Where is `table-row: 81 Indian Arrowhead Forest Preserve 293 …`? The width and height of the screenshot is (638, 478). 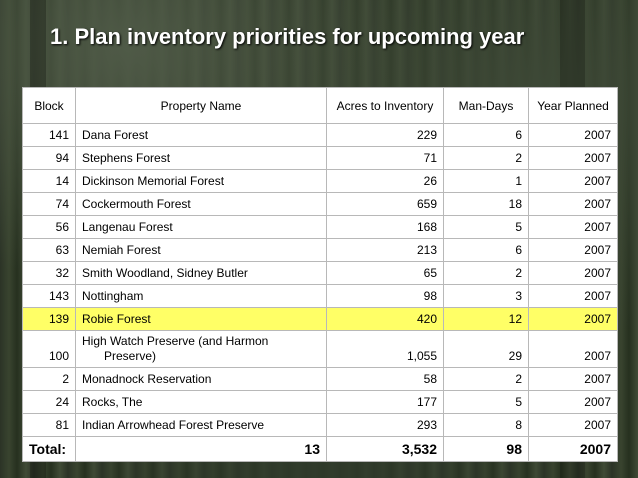
table-row: 81 Indian Arrowhead Forest Preserve 293 … is located at coordinates (320, 425).